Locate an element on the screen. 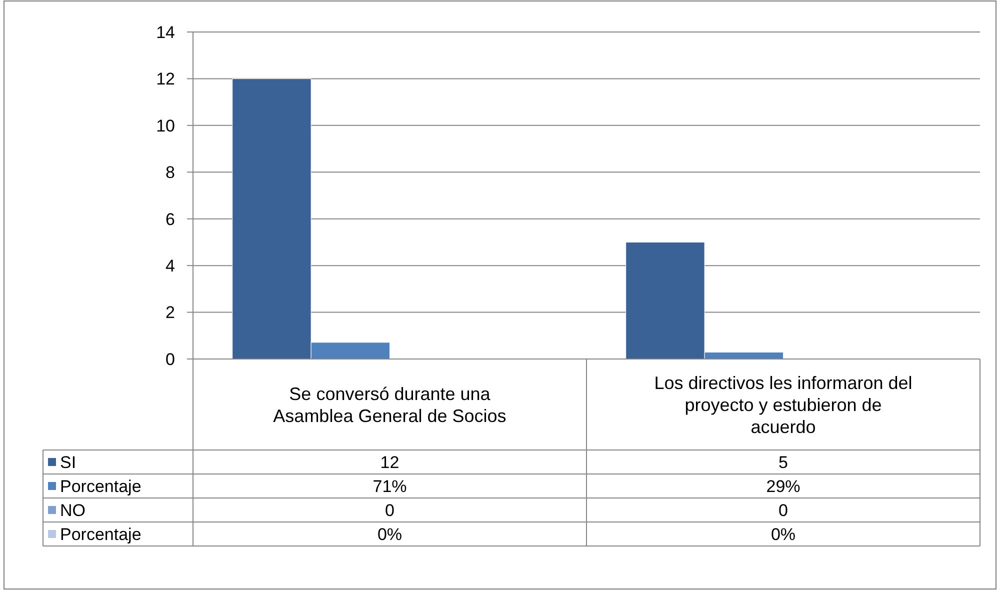 This screenshot has width=1000, height=590. y-tick-label: 8 is located at coordinates (170, 172).